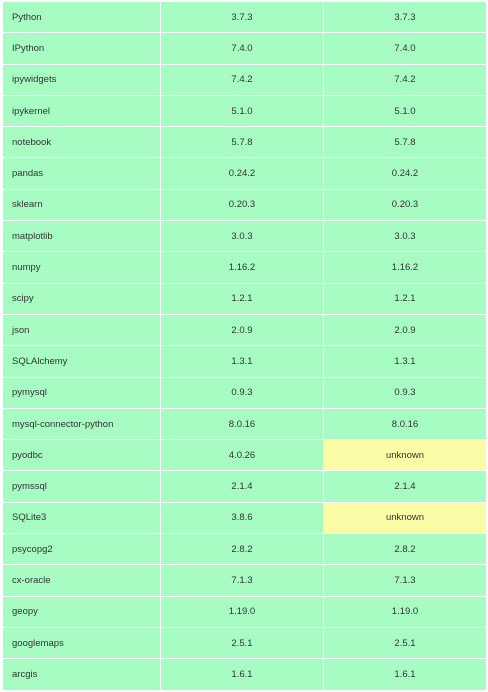 This screenshot has height=692, width=488. I want to click on package-name-cell: pymssql, so click(81, 486).